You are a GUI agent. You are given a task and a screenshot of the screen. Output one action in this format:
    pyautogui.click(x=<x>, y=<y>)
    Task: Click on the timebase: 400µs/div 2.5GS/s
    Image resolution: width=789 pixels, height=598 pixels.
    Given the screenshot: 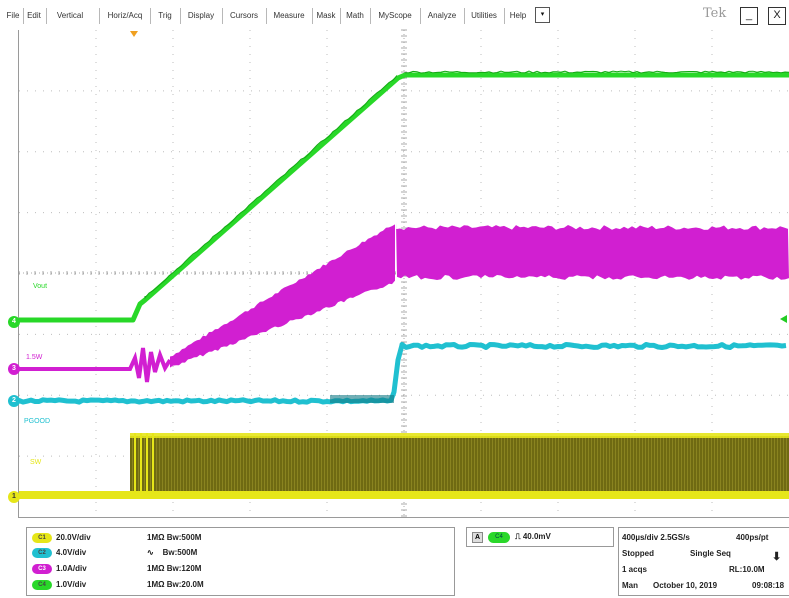 What is the action you would take?
    pyautogui.click(x=656, y=537)
    